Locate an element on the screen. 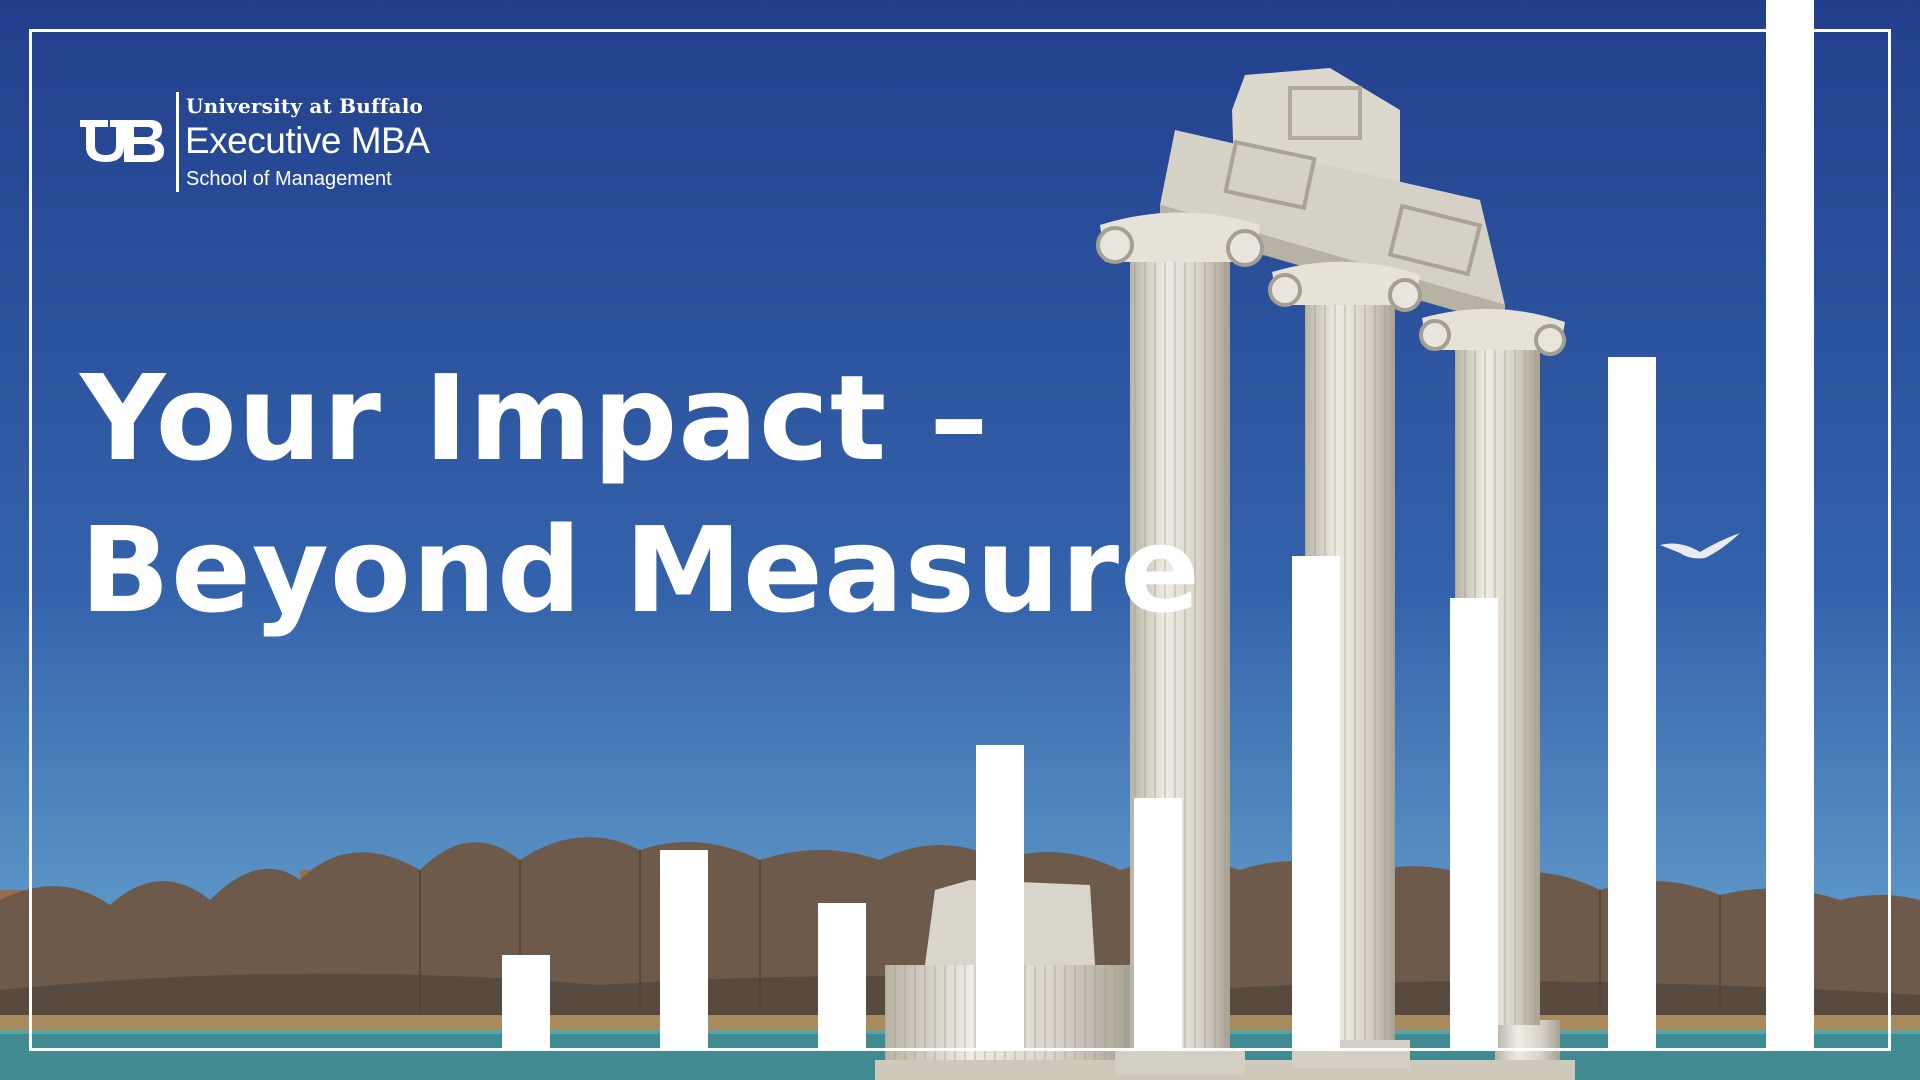 The image size is (1920, 1080). seagull-icon is located at coordinates (1700, 546).